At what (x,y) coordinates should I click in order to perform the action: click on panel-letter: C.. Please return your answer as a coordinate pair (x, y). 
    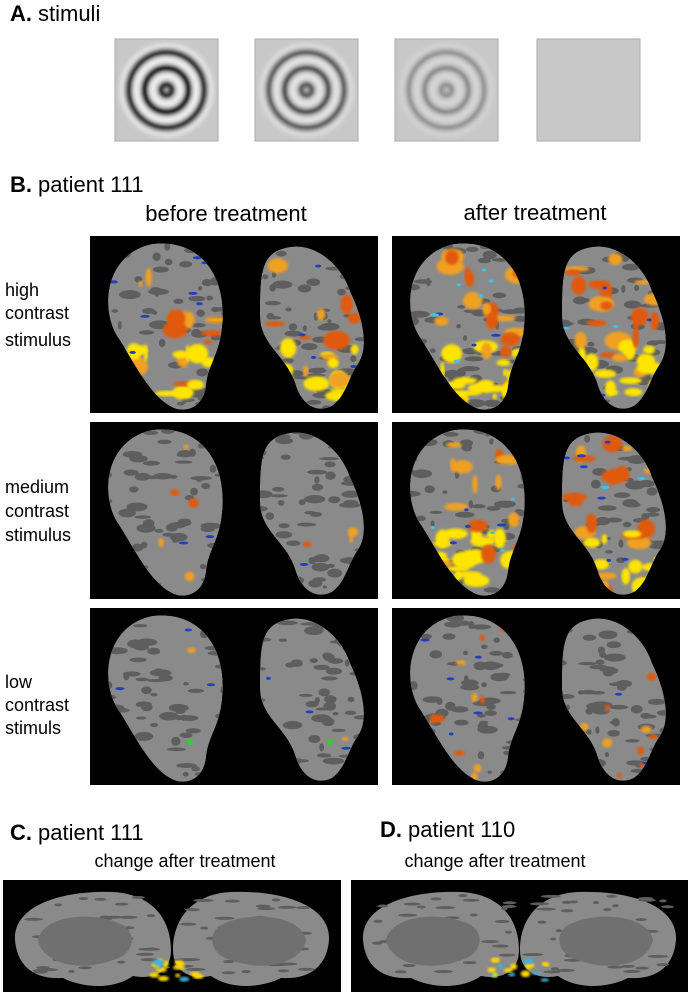
    Looking at the image, I should click on (21, 832).